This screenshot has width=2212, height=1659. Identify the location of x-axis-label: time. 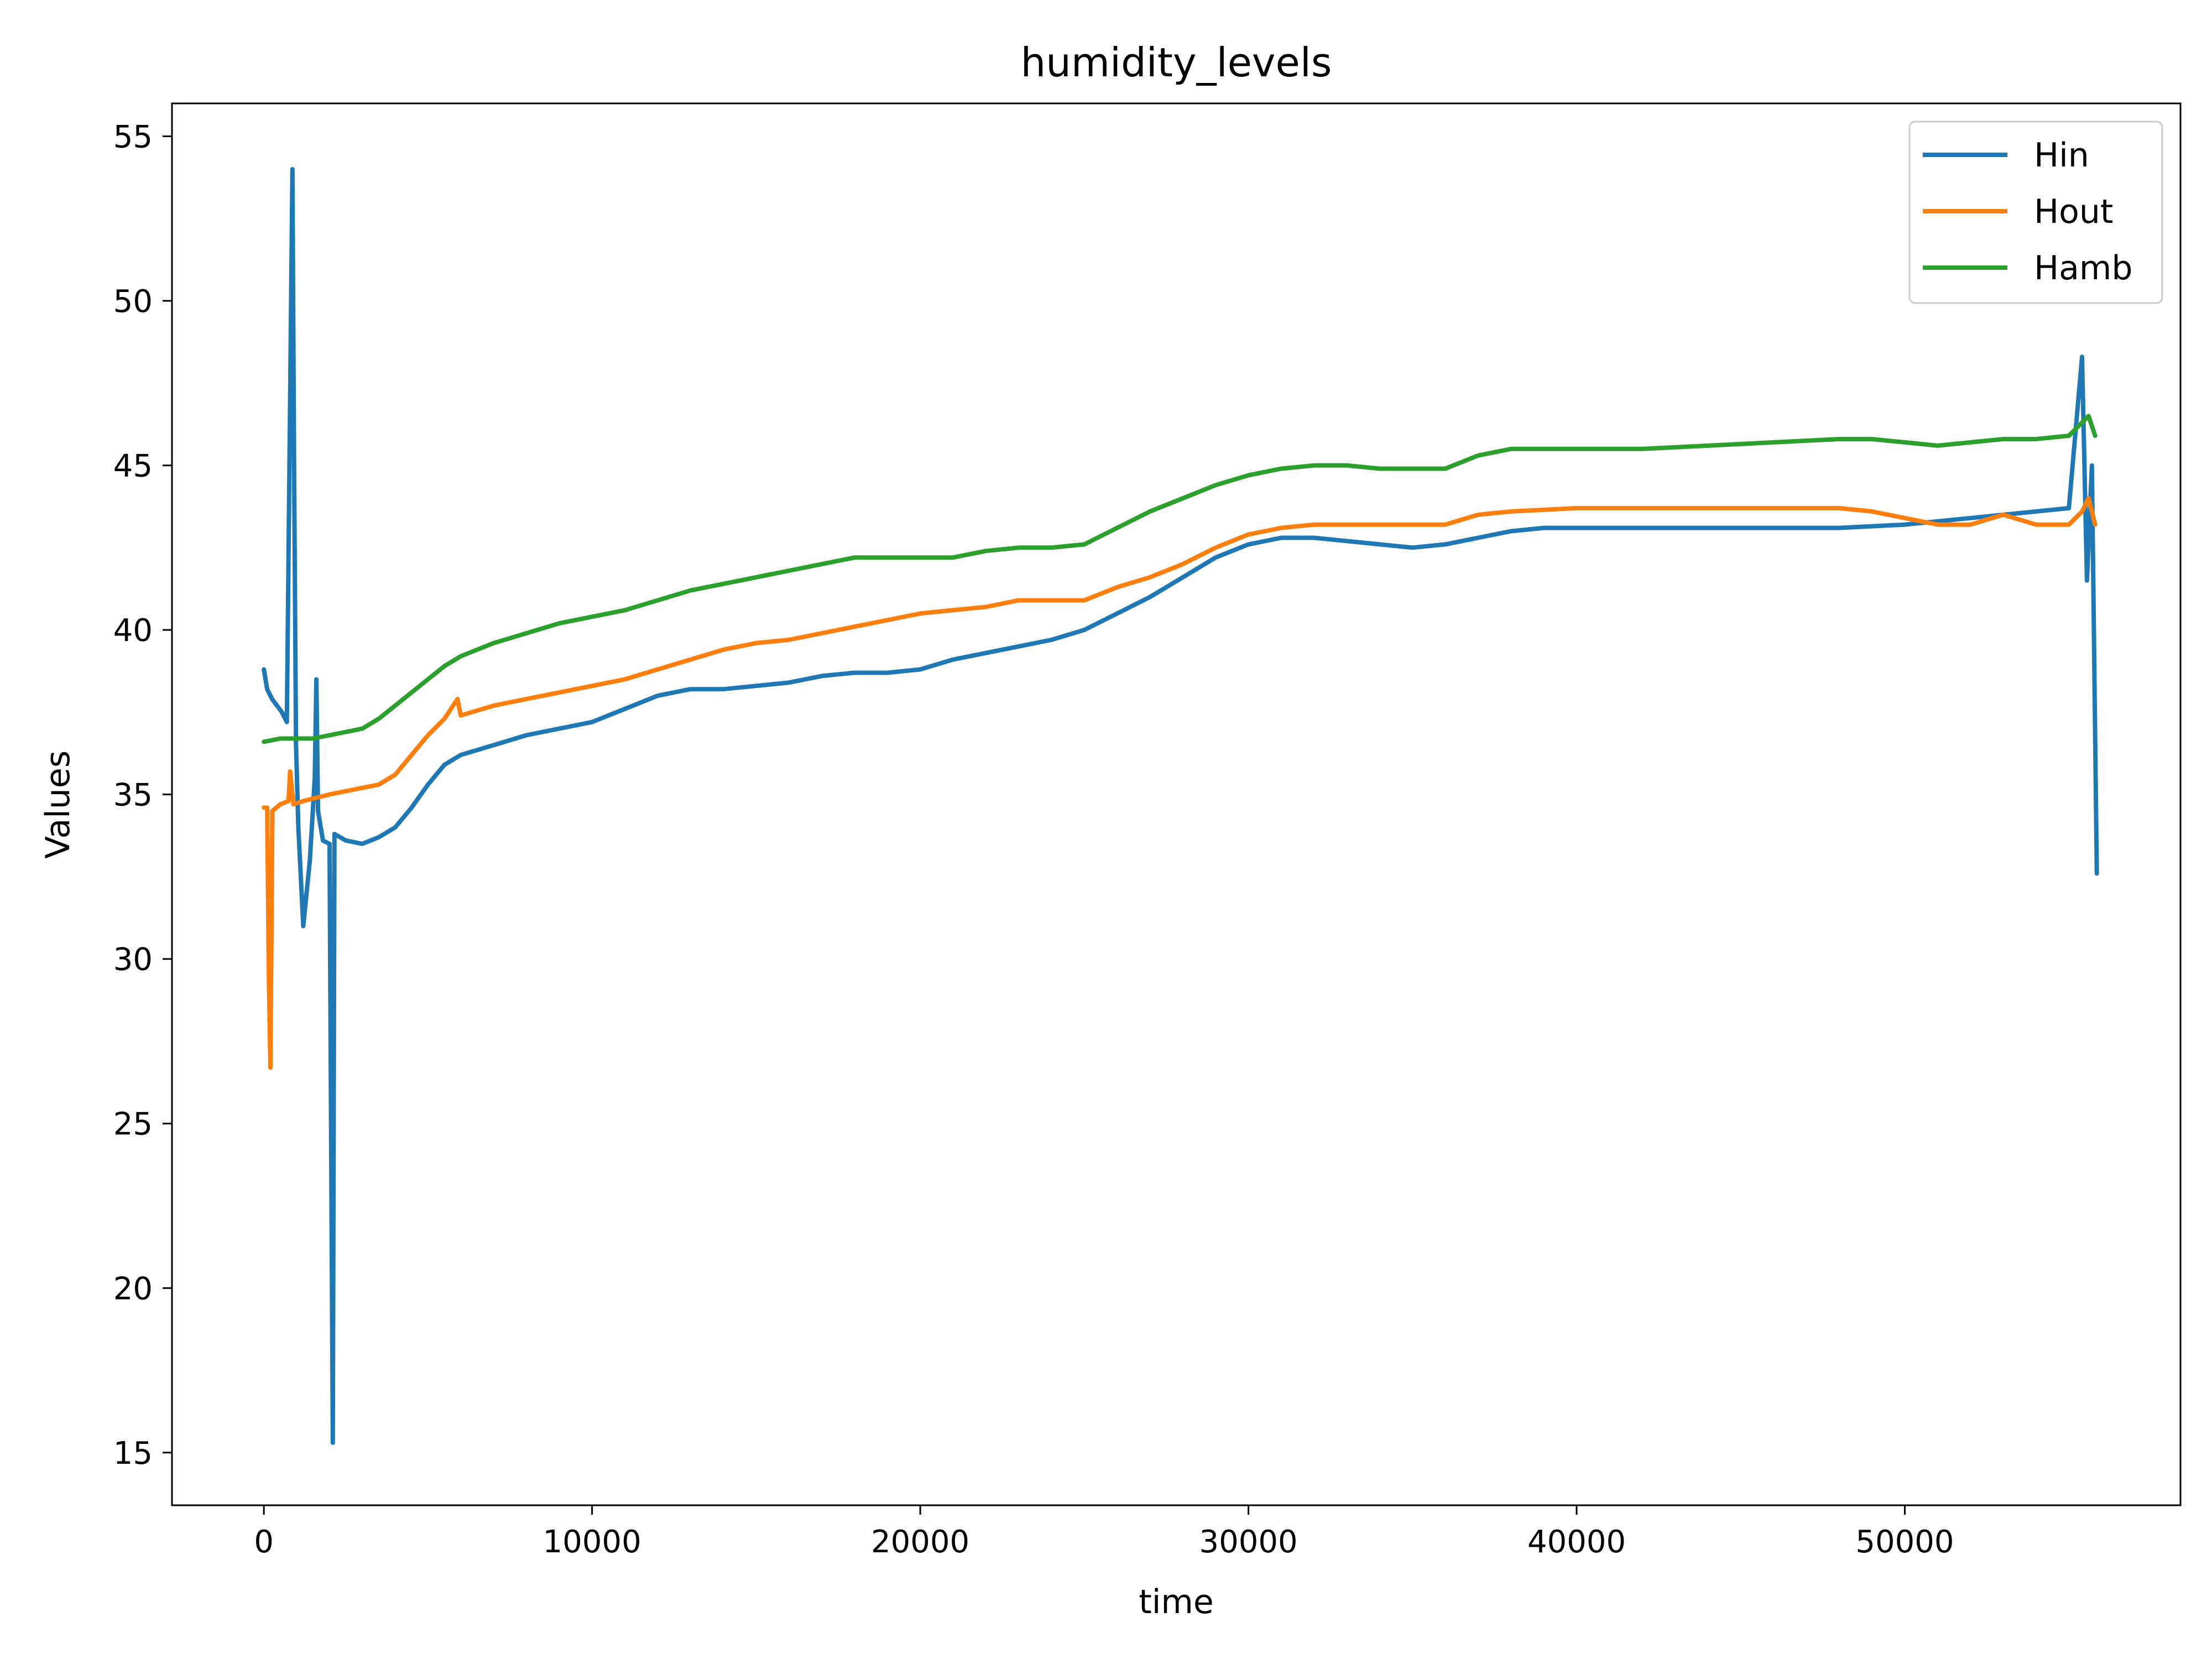
(1177, 1602).